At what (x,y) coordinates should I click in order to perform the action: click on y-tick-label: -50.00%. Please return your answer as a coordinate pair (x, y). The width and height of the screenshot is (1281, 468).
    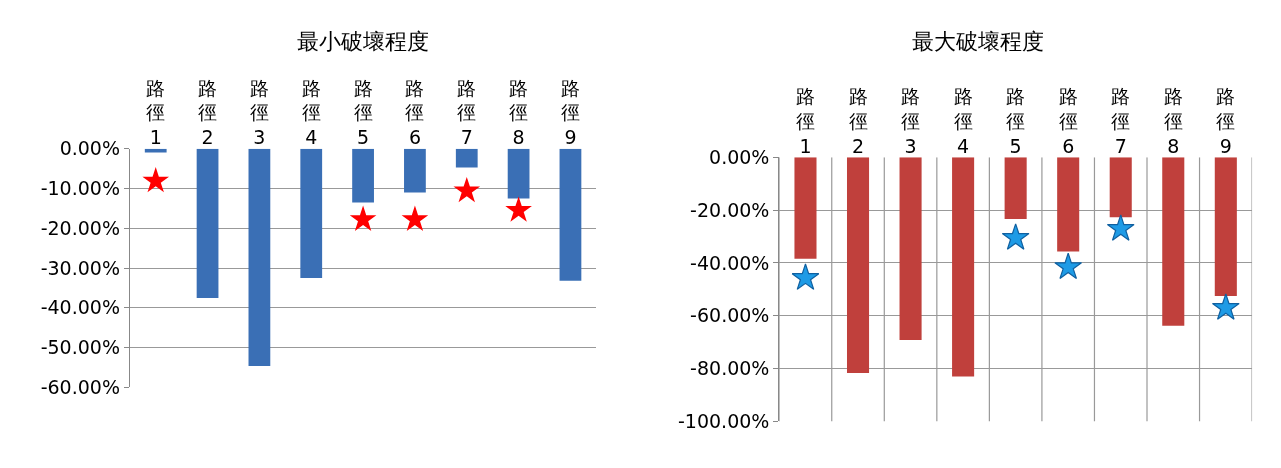
    Looking at the image, I should click on (80, 347).